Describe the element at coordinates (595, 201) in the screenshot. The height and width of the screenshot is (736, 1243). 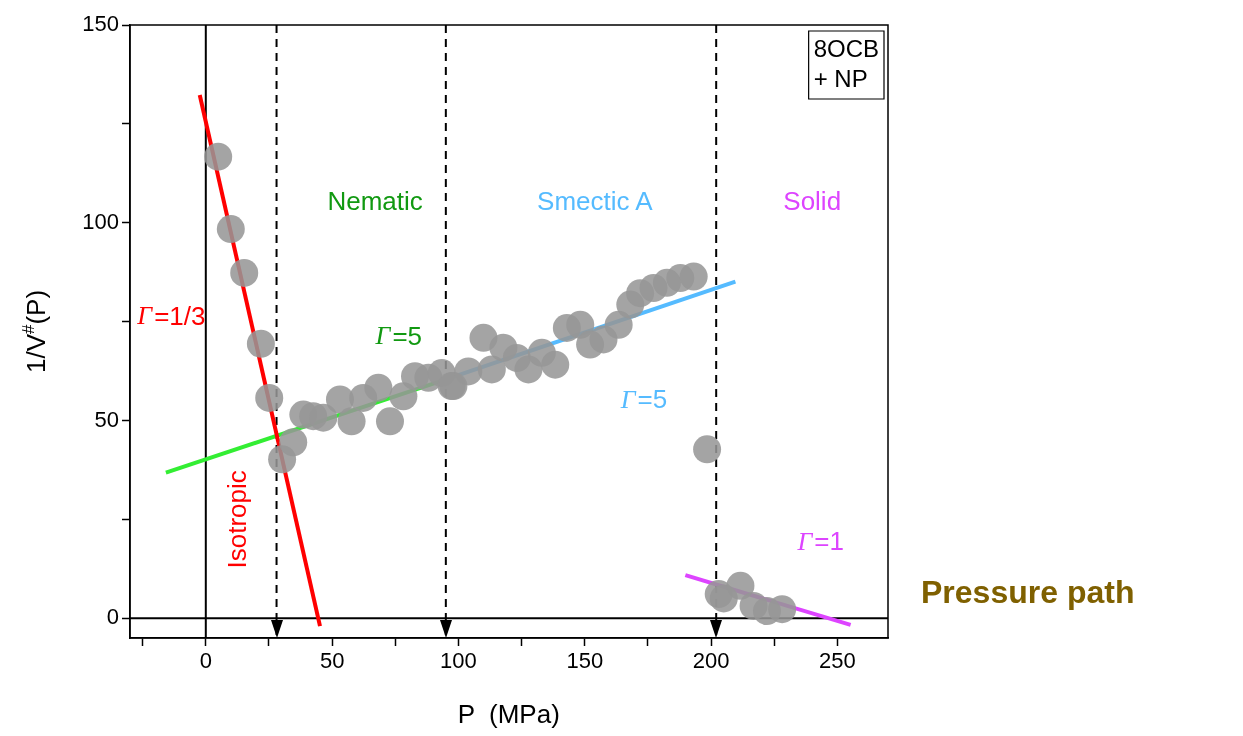
I see `annotation: Smectic A` at that location.